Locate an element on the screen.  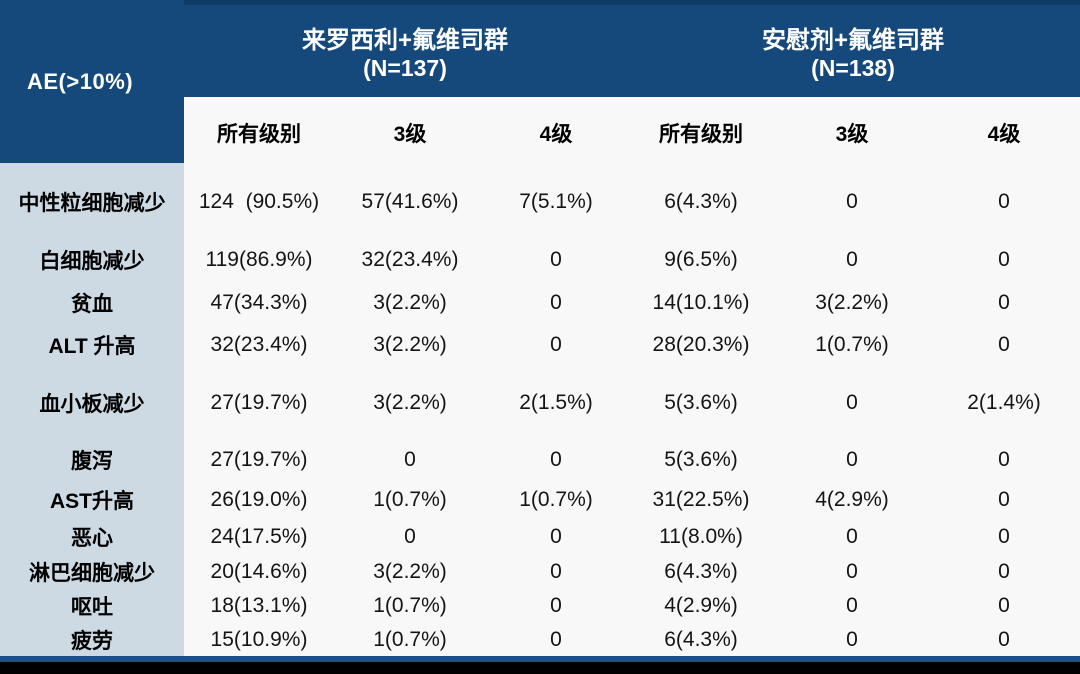
group-header-lerociclib-fulvestrant: 来罗西利+氟维司群 (N=137) is located at coordinates (405, 48).